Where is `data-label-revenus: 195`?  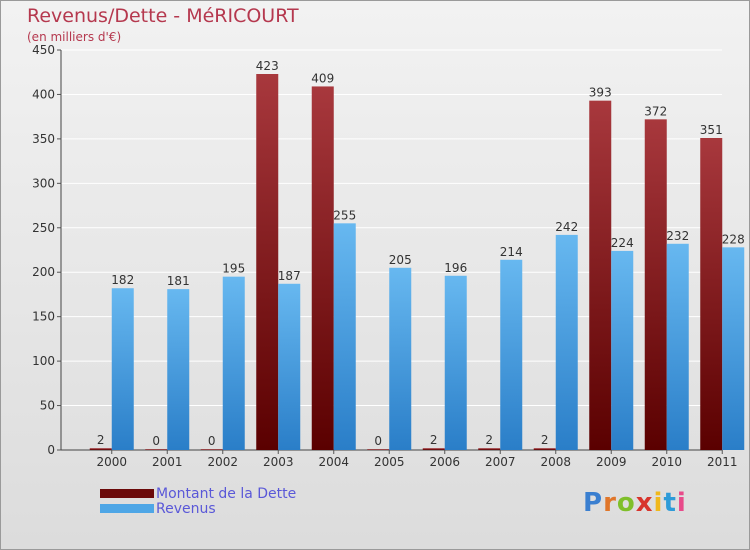 data-label-revenus: 195 is located at coordinates (233, 269).